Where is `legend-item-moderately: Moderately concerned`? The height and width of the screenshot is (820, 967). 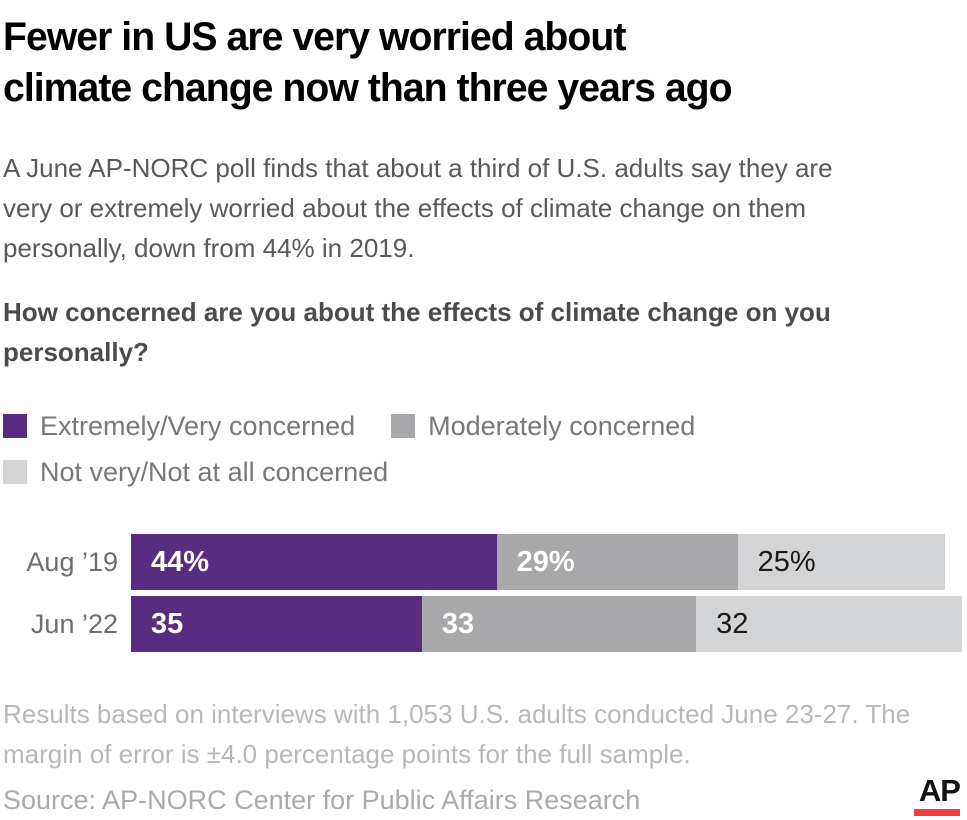
legend-item-moderately: Moderately concerned is located at coordinates (543, 426).